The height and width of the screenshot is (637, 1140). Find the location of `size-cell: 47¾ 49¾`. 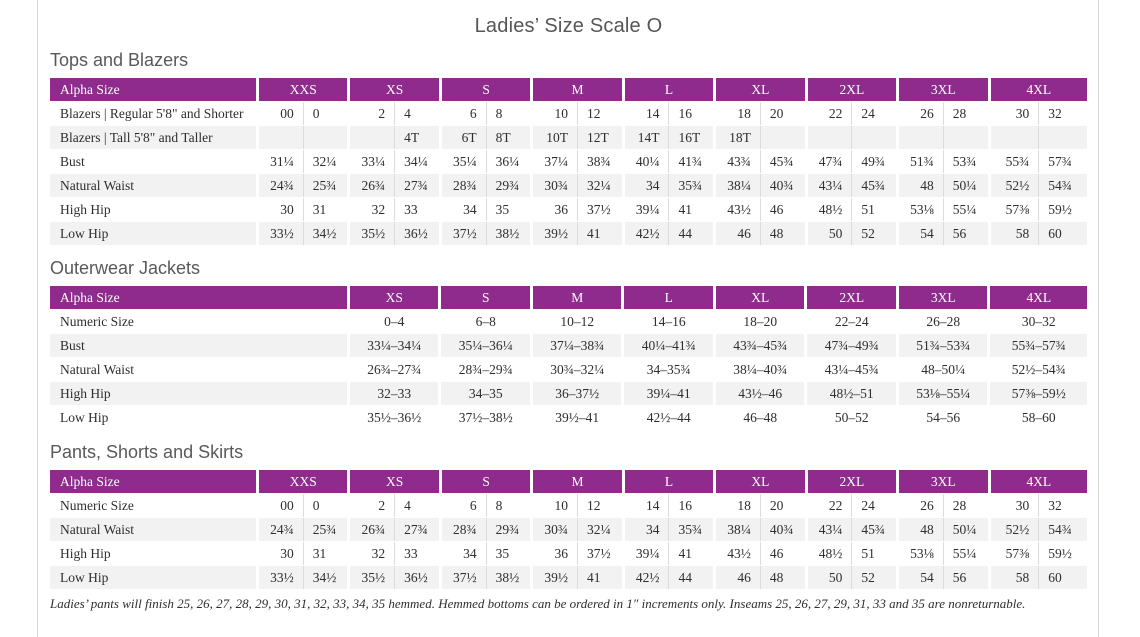

size-cell: 47¾ 49¾ is located at coordinates (852, 161).